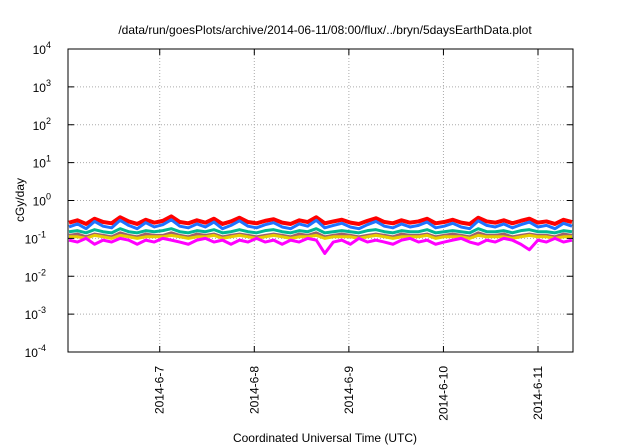 The image size is (640, 448). Describe the element at coordinates (35, 237) in the screenshot. I see `y-tick-label: 10⁻¹` at that location.